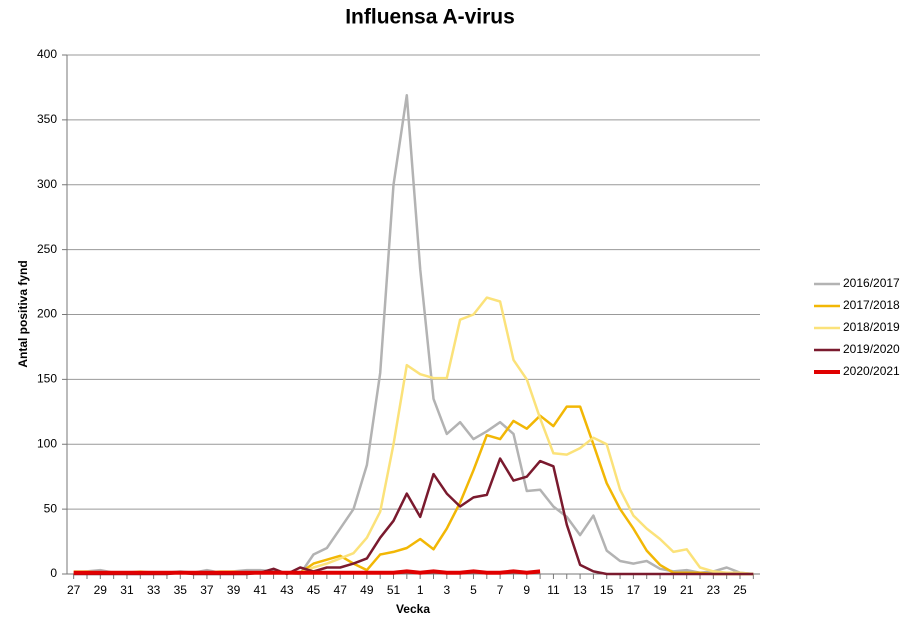 The height and width of the screenshot is (627, 911). What do you see at coordinates (871, 371) in the screenshot?
I see `legend-label: 2020/2021` at bounding box center [871, 371].